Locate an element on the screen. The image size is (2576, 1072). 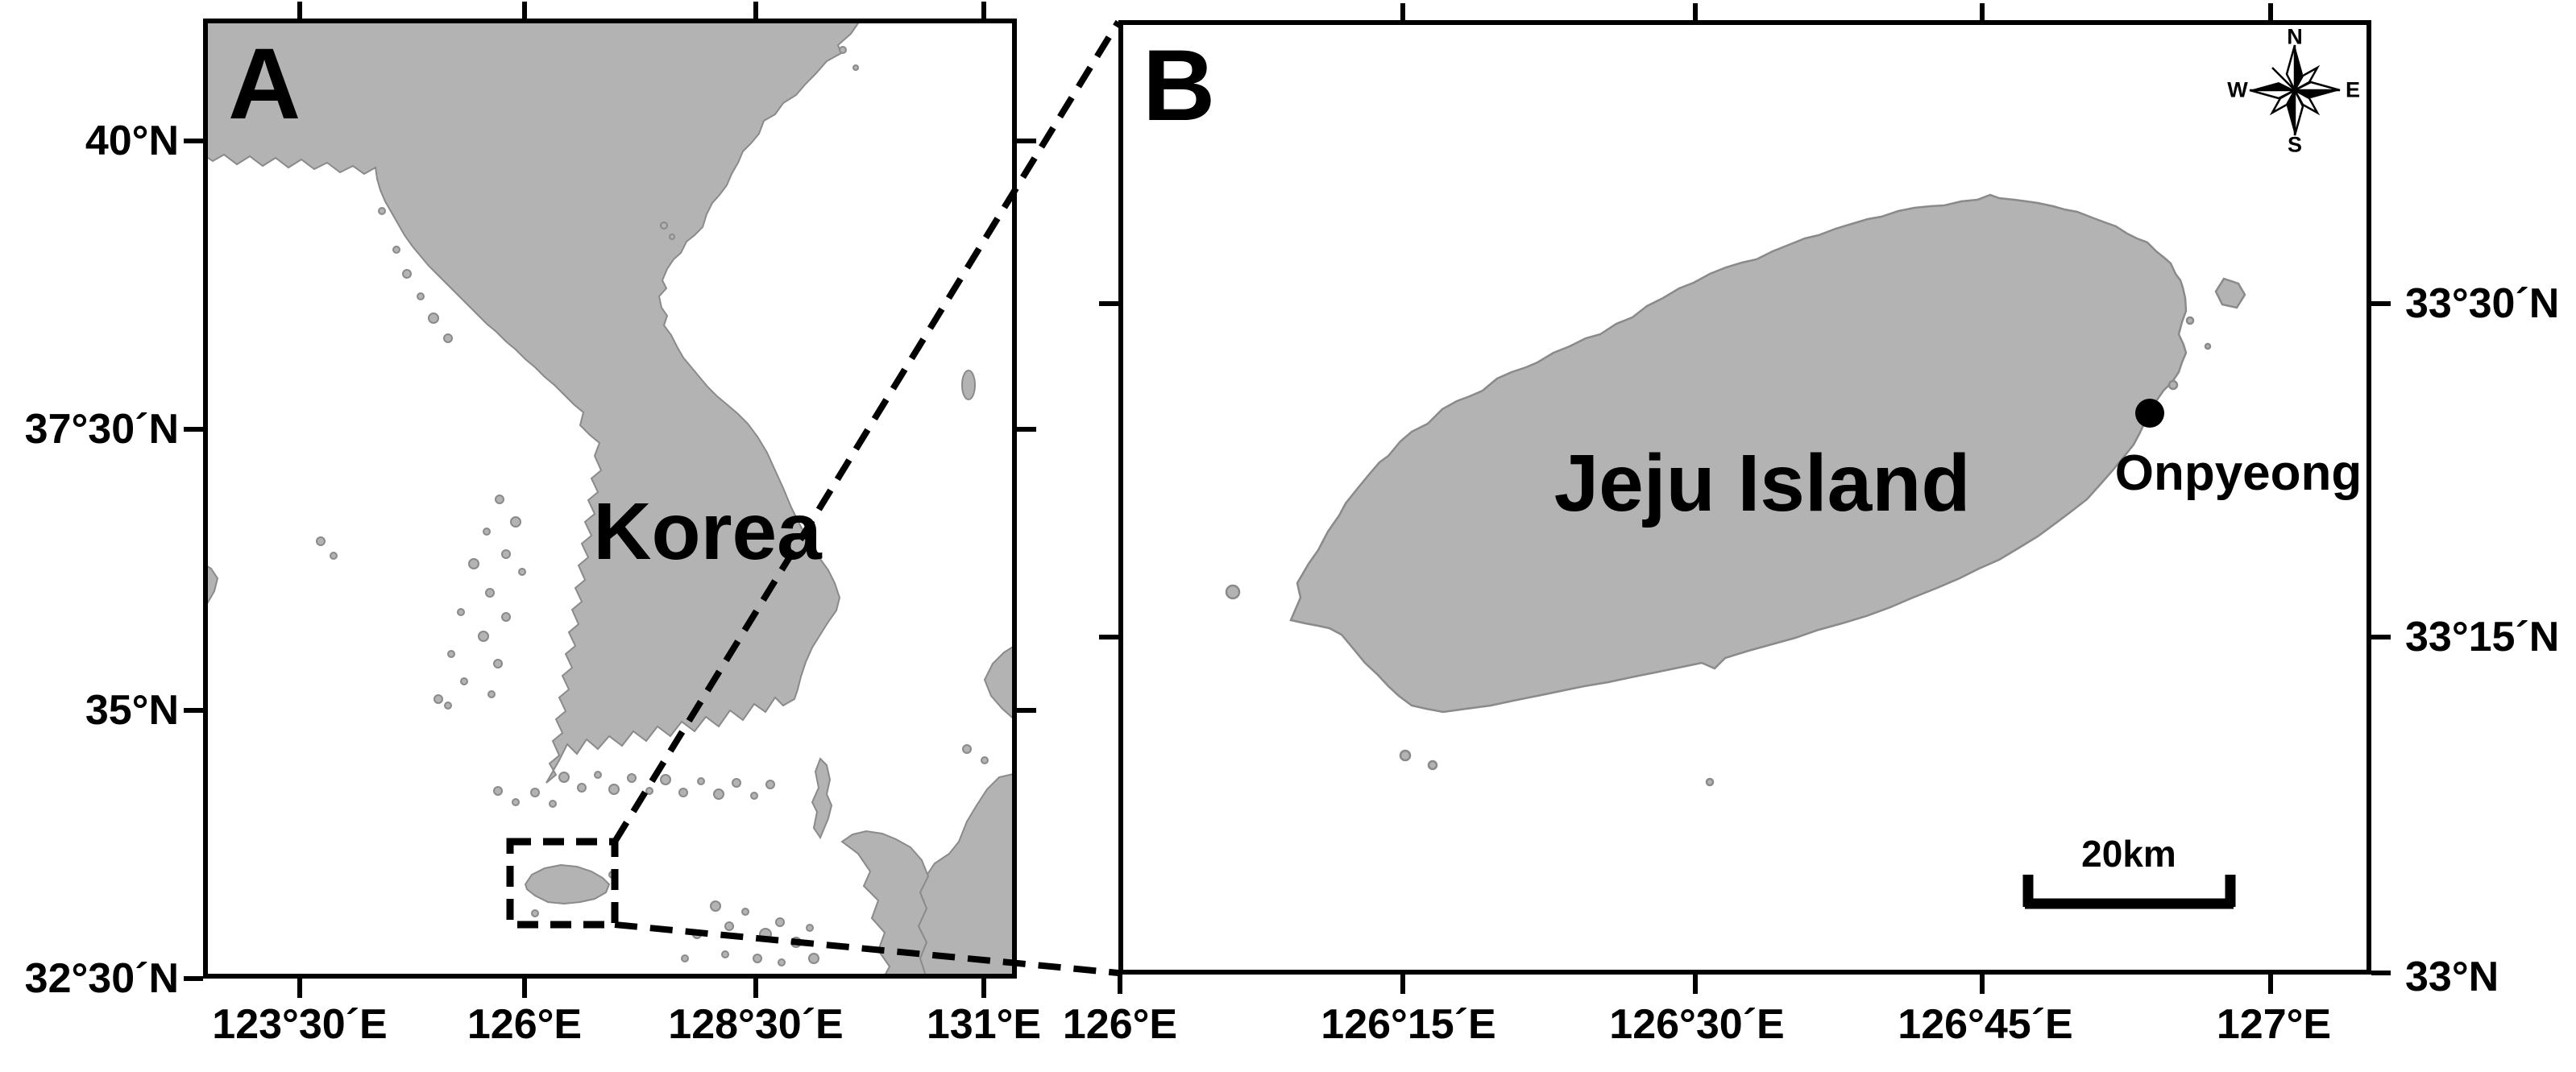
compass-rose is located at coordinates (2295, 90).